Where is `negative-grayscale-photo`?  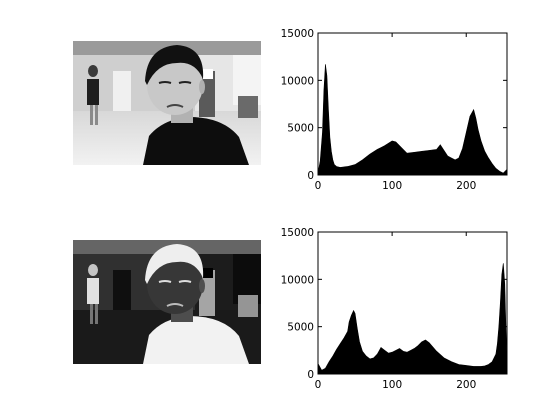 negative-grayscale-photo is located at coordinates (167, 302).